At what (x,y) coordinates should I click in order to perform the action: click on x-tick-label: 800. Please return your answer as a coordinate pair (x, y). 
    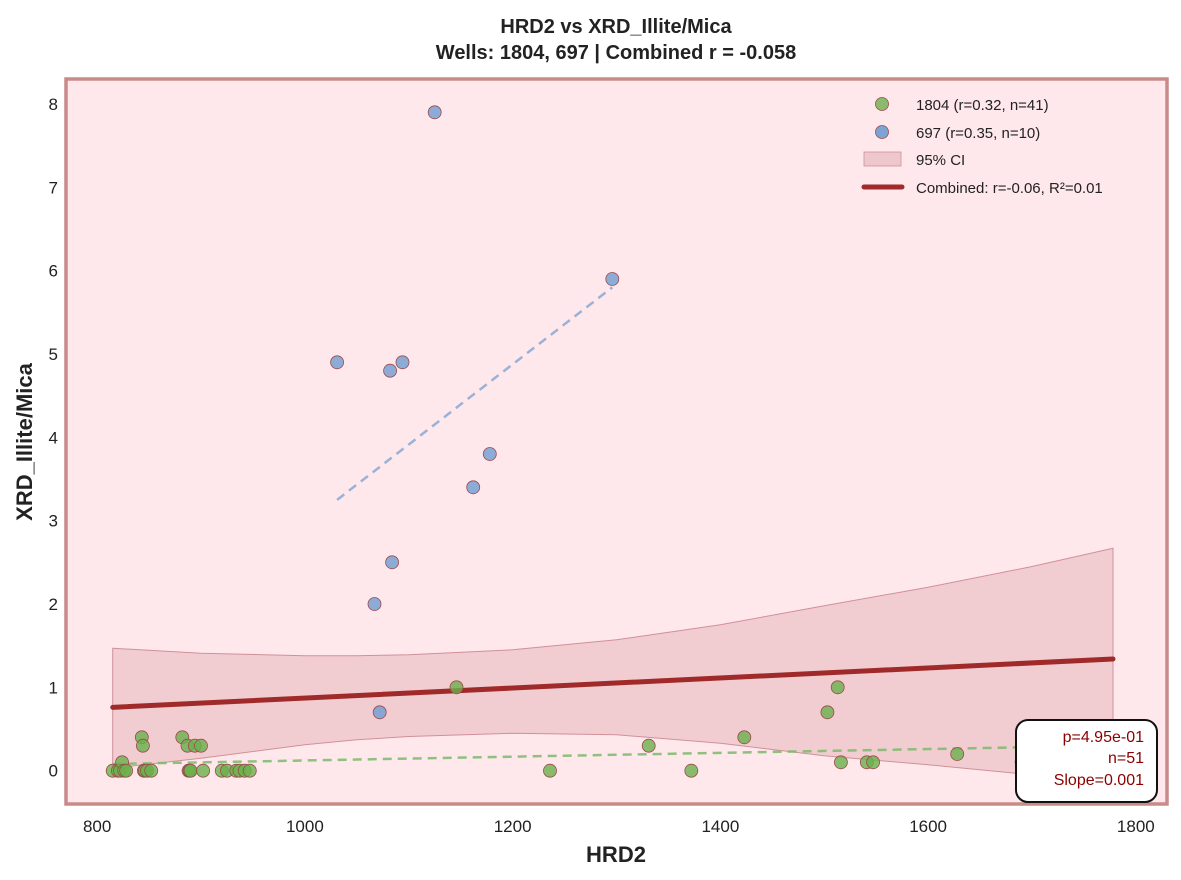
    Looking at the image, I should click on (97, 826).